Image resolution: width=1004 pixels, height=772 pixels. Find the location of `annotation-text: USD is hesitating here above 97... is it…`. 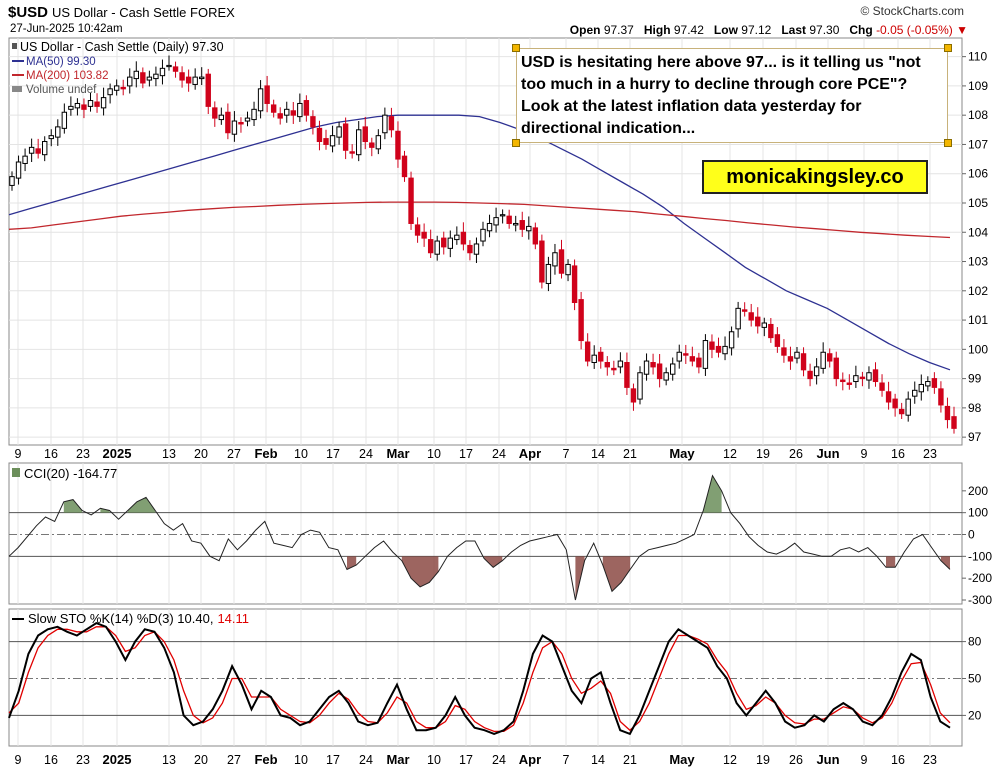

annotation-text: USD is hesitating here above 97... is it… is located at coordinates (721, 95).